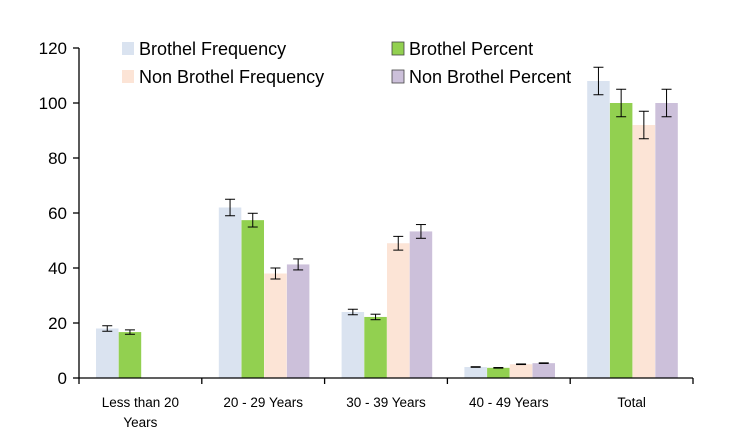 This screenshot has height=442, width=739. I want to click on x-tick-label: Total, so click(631, 402).